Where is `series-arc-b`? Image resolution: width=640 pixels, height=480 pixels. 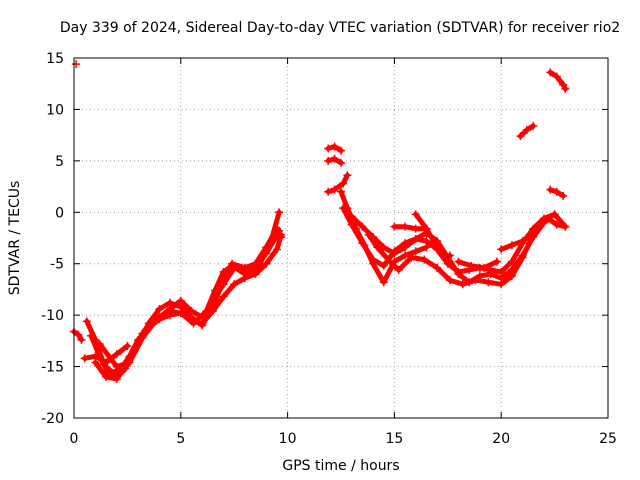
series-arc-b is located at coordinates (78, 335).